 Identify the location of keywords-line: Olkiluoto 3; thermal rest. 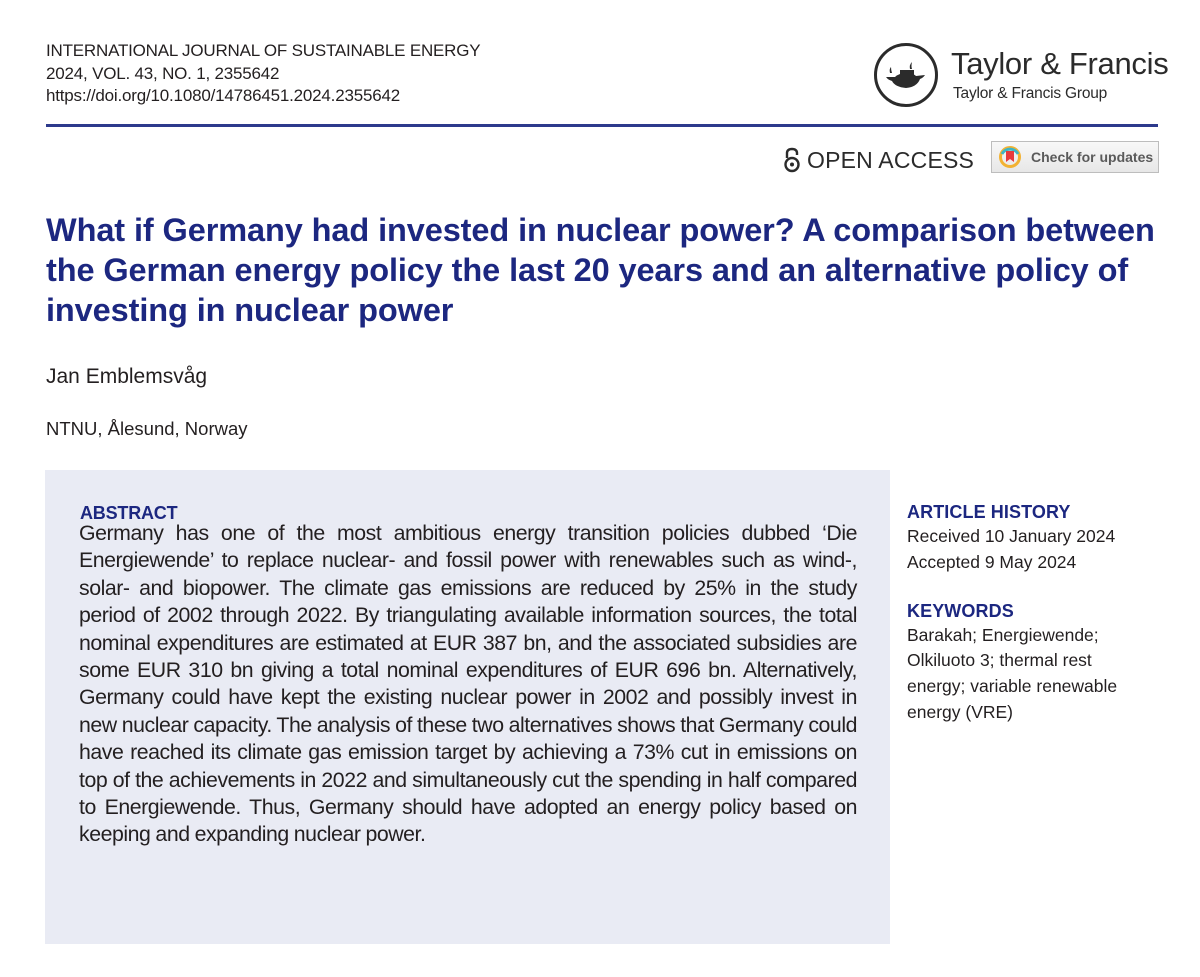
(999, 660).